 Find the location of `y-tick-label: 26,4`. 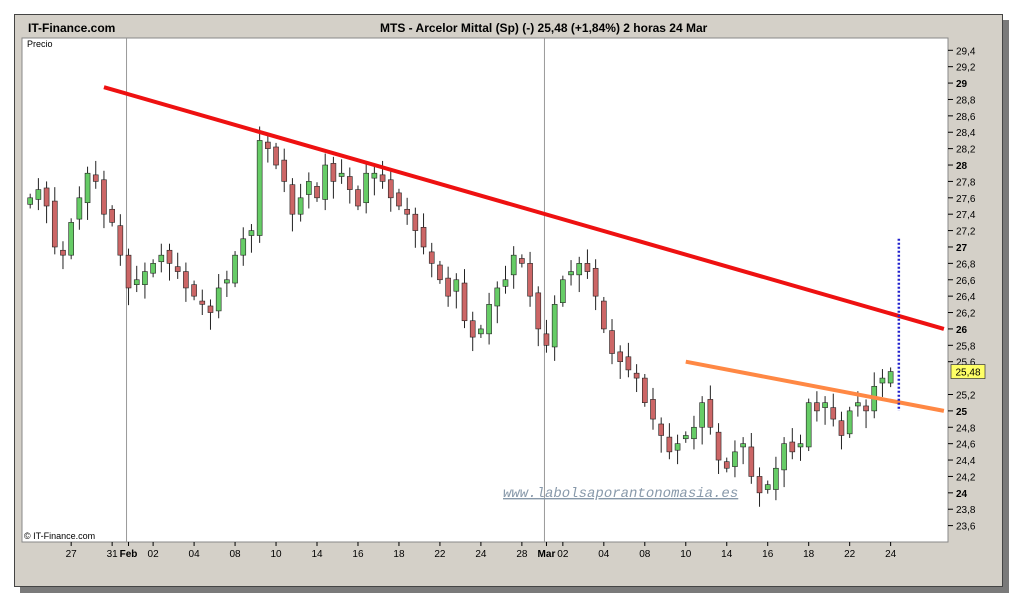

y-tick-label: 26,4 is located at coordinates (966, 297).